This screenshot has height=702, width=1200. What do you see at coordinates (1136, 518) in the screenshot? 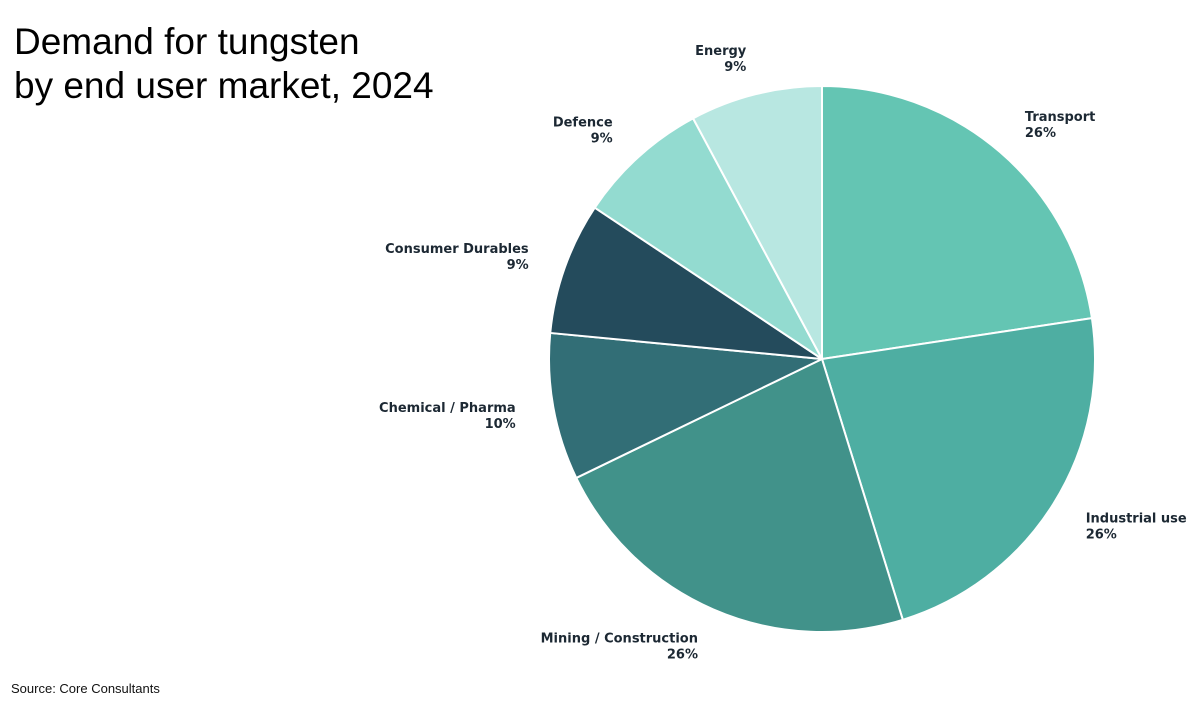
I see `slice-label-industrial-use: Industrial use` at bounding box center [1136, 518].